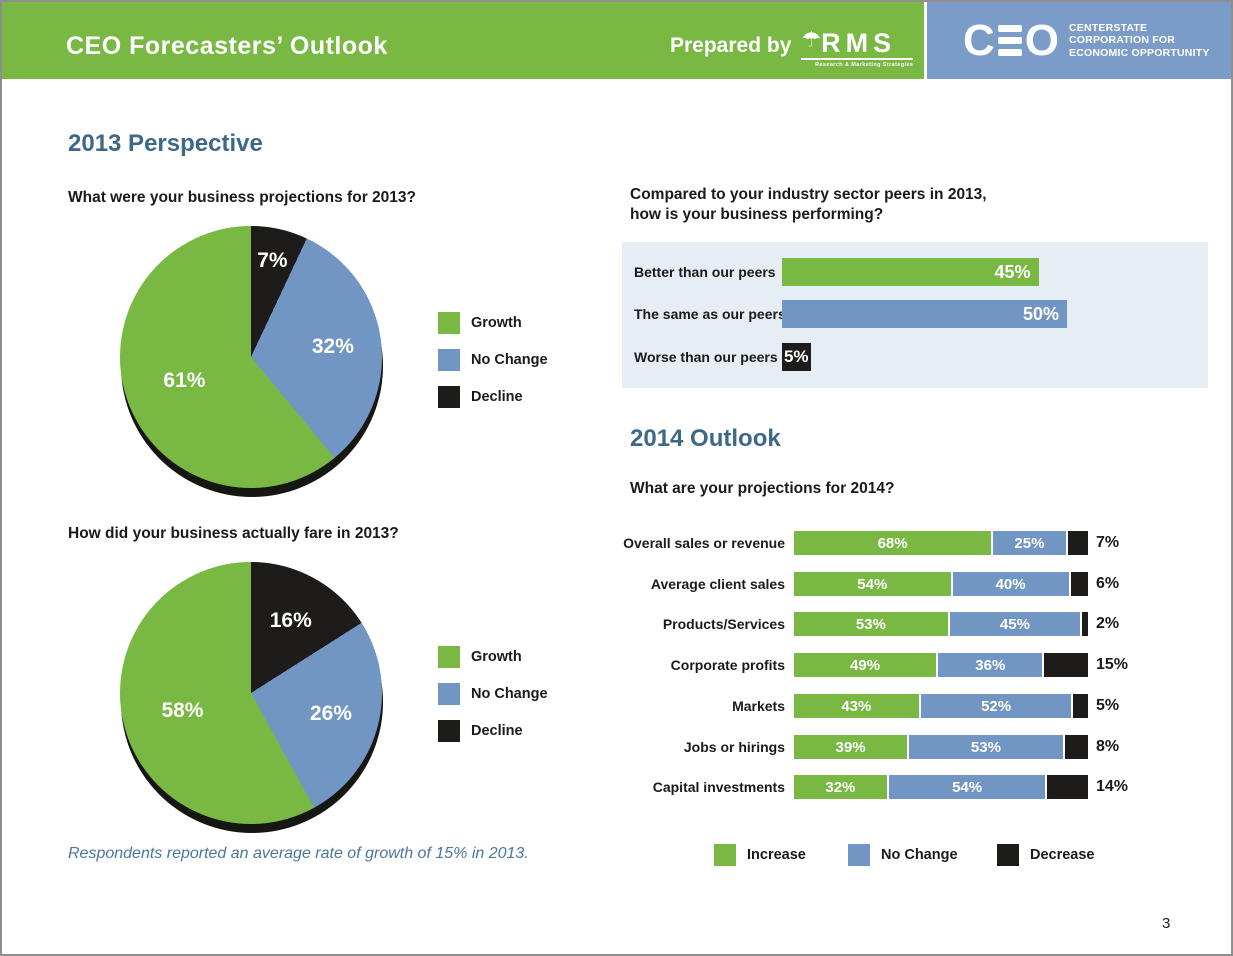  I want to click on stacked-decrease-value: 7%, so click(1108, 542).